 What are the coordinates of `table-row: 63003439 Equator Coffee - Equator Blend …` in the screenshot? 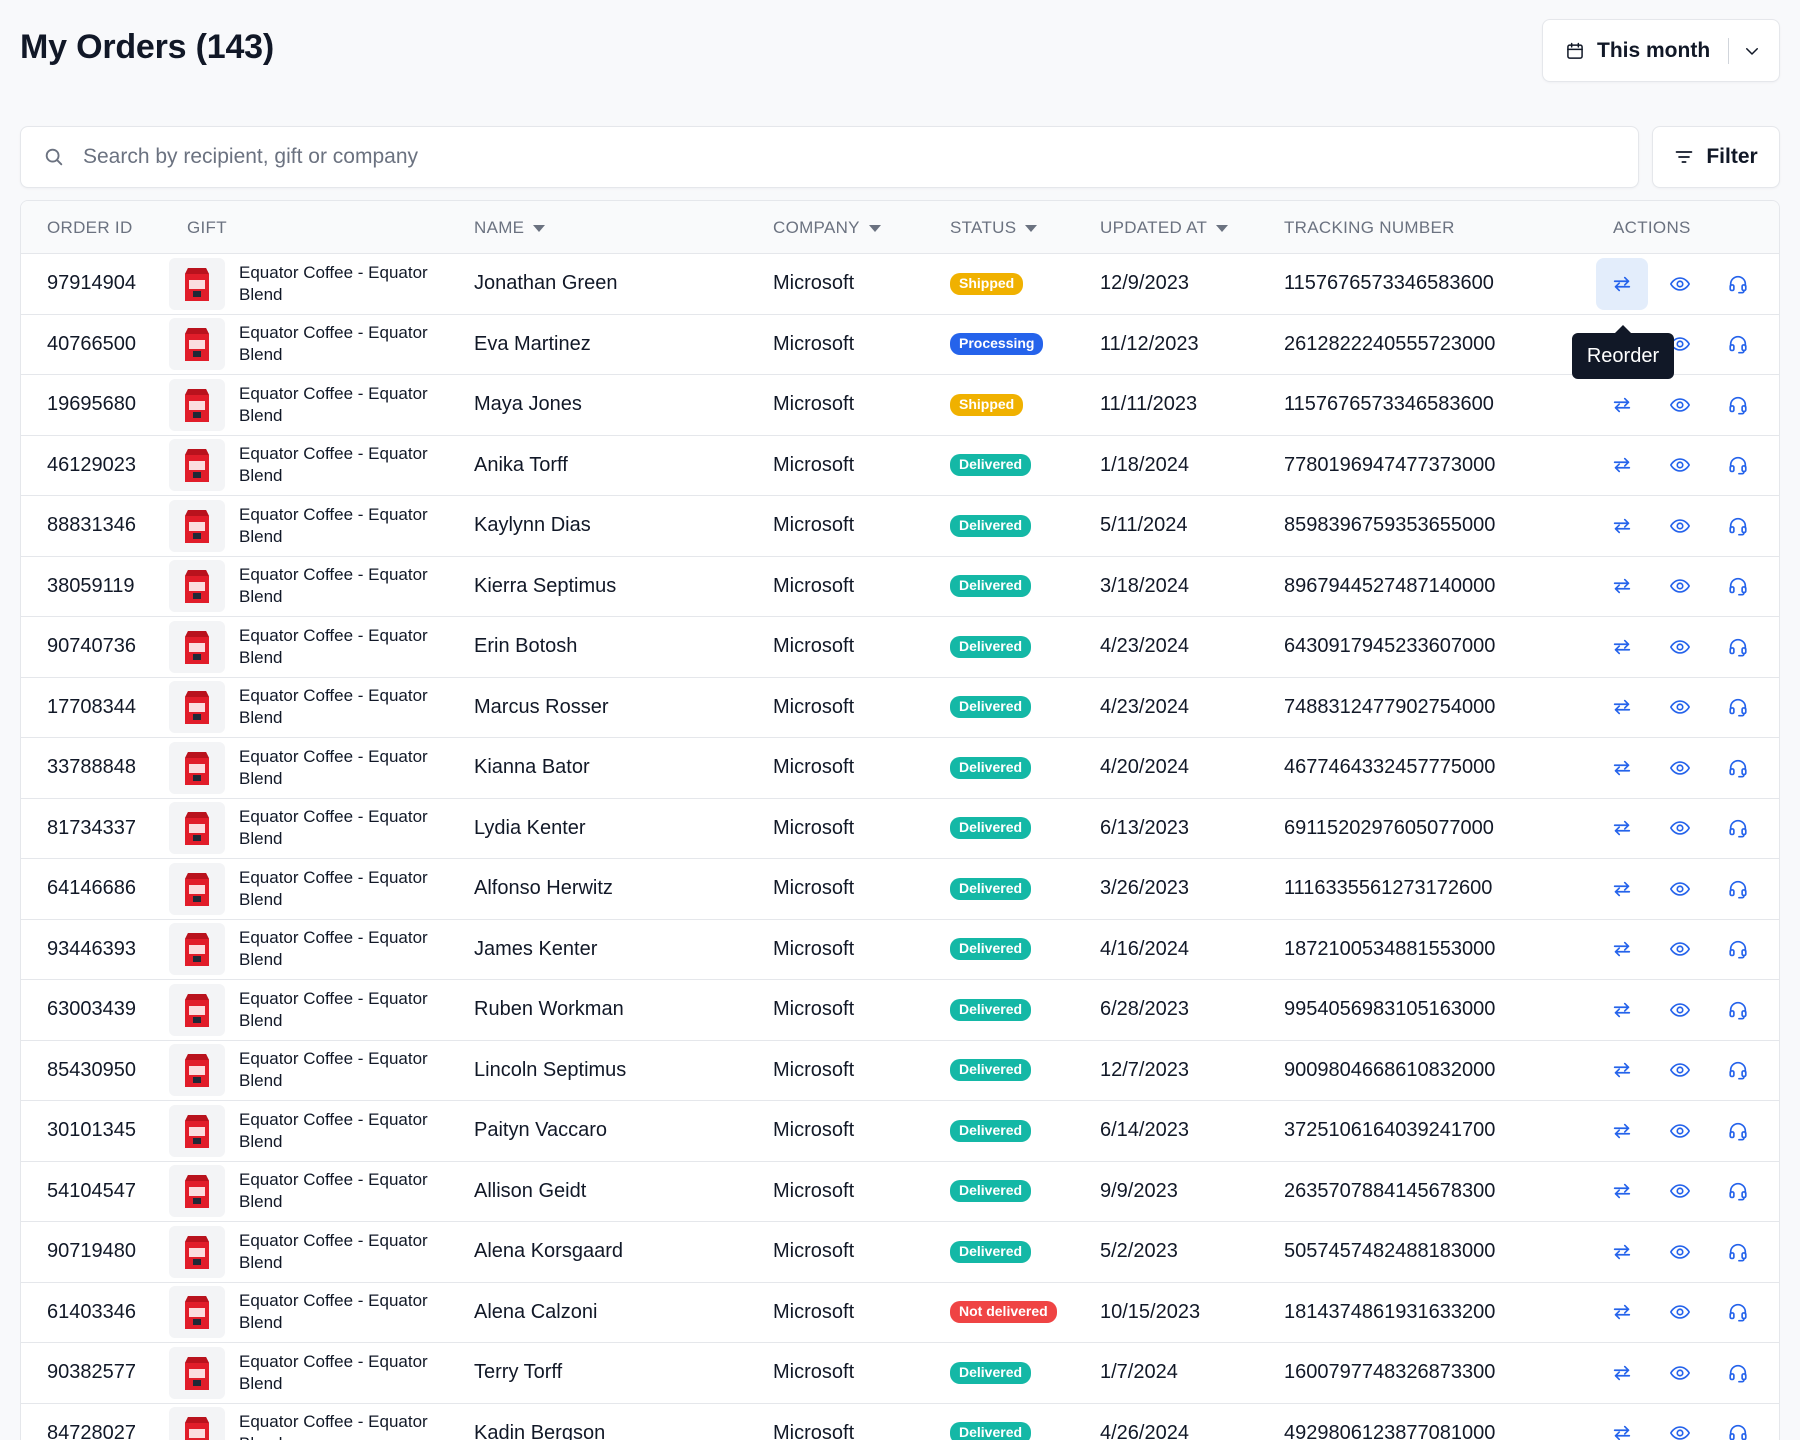 It's located at (900, 1010).